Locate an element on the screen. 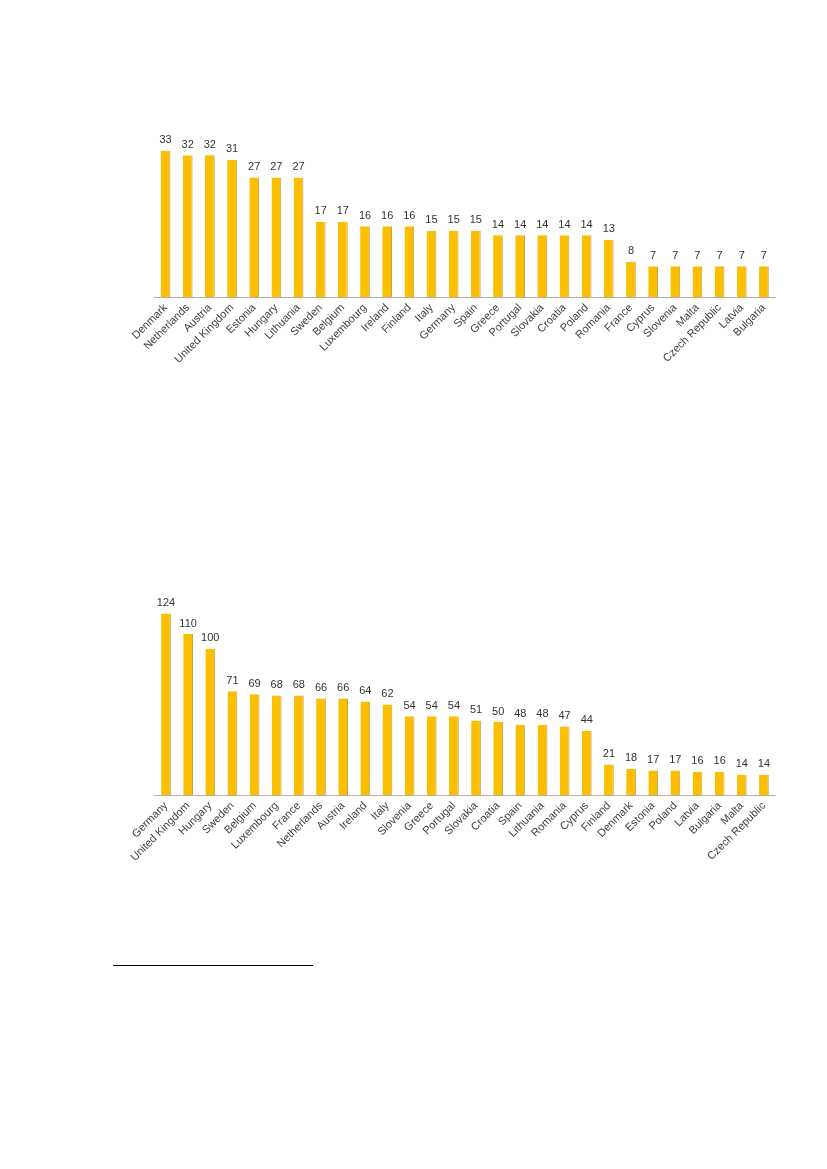  data-label: 8 is located at coordinates (631, 250).